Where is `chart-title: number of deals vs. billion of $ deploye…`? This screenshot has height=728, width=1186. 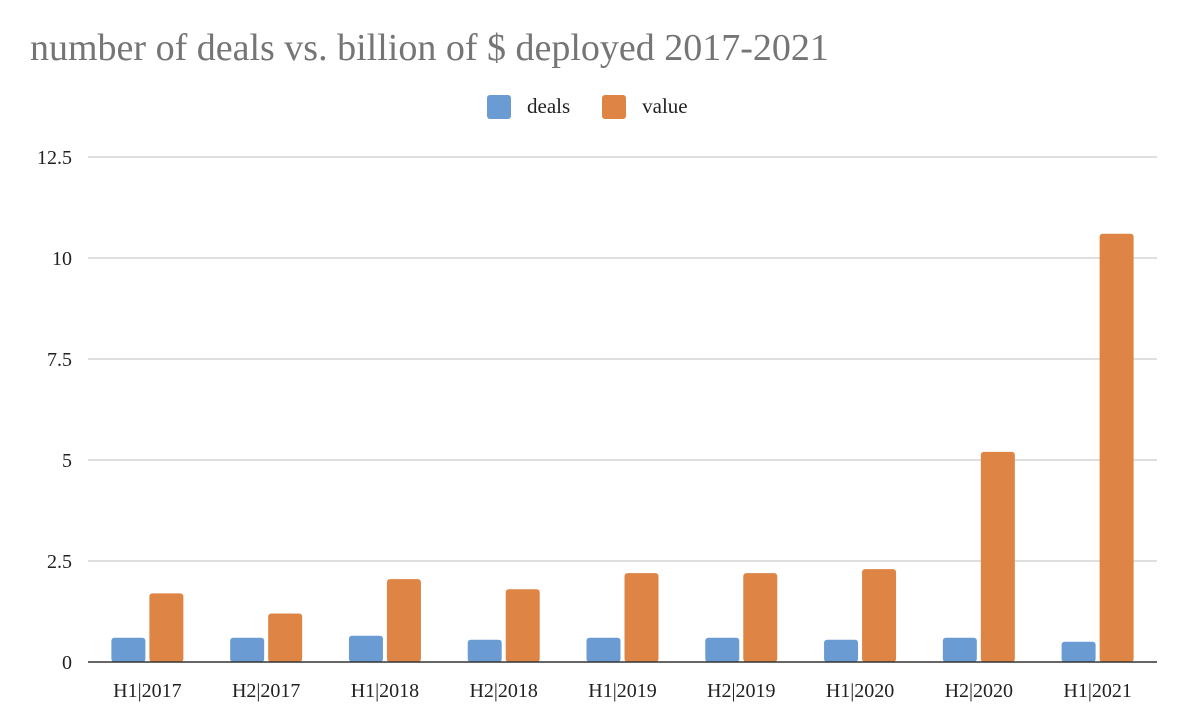
chart-title: number of deals vs. billion of $ deploye… is located at coordinates (429, 48).